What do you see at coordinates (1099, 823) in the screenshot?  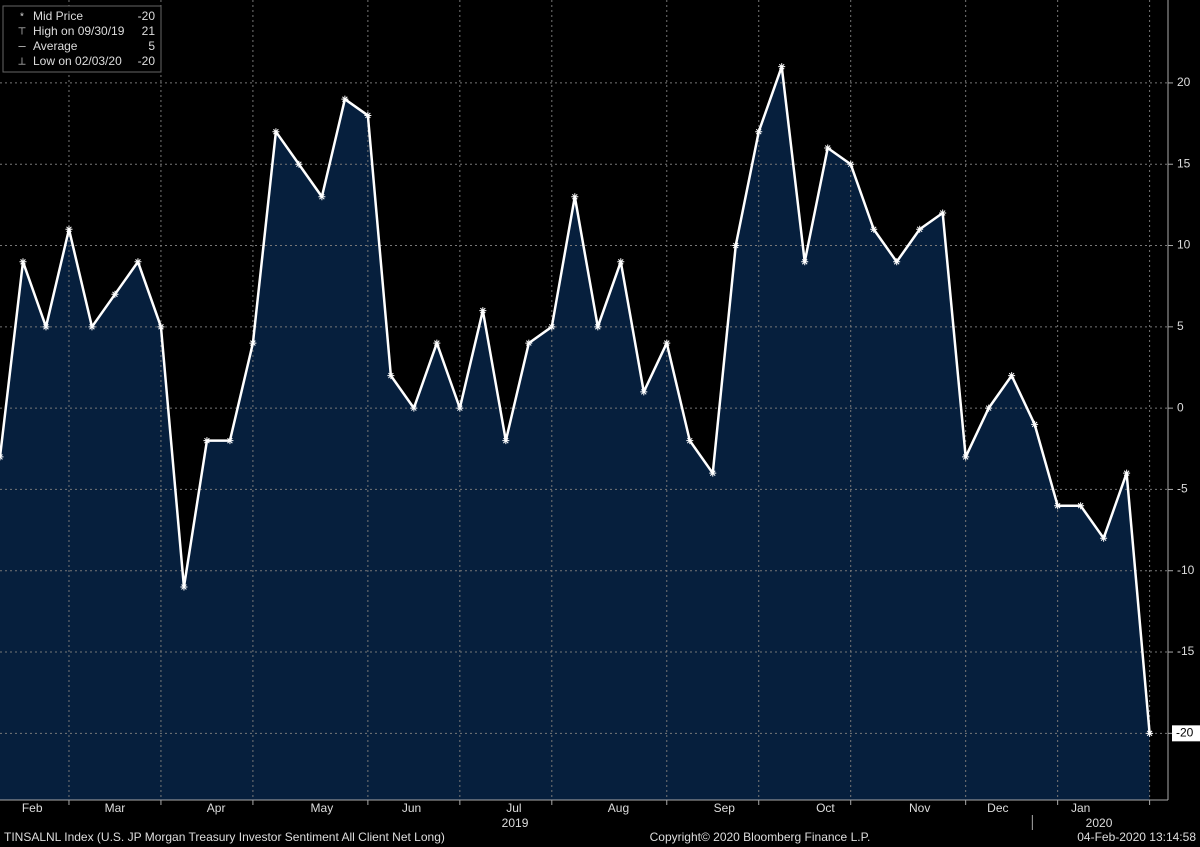 I see `year-label: 2020` at bounding box center [1099, 823].